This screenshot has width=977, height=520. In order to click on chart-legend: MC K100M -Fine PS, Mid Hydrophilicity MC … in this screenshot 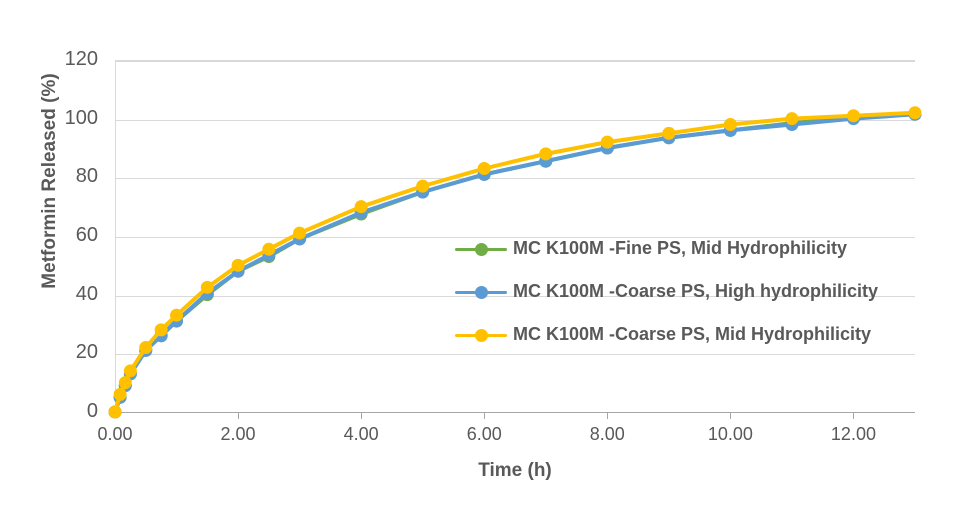, I will do `click(666, 291)`.